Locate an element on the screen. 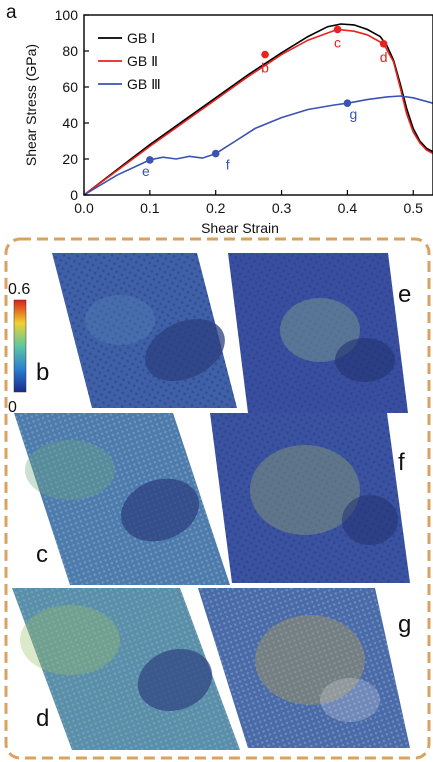  snapshot-c is located at coordinates (122, 499).